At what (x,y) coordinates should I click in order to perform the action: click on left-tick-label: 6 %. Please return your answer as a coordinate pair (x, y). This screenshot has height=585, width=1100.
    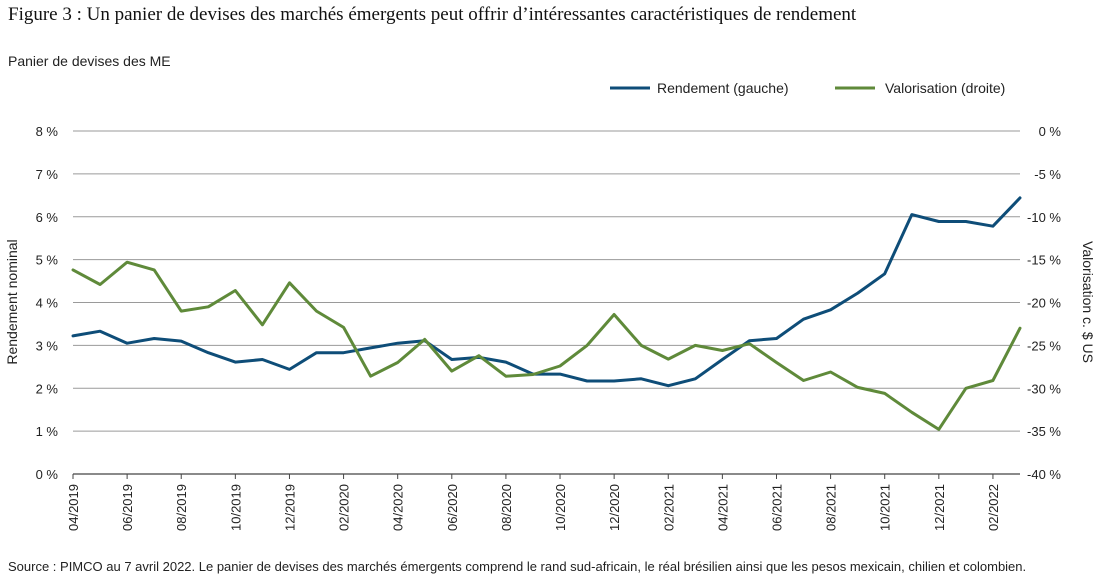
    Looking at the image, I should click on (47, 217).